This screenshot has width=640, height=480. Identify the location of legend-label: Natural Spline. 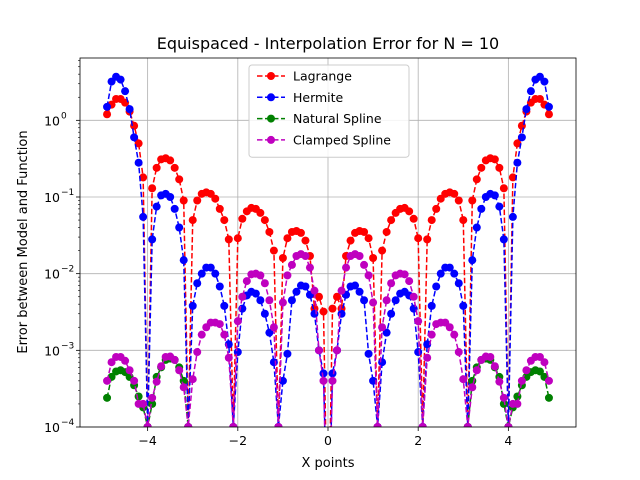
(337, 118).